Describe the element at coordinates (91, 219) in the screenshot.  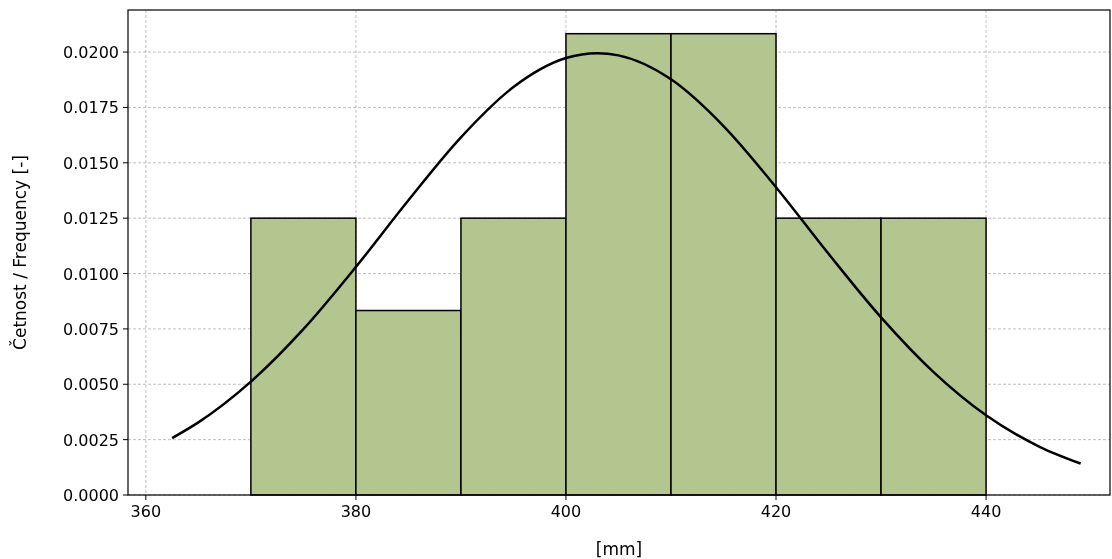
I see `y-tick-label: 0.0125` at that location.